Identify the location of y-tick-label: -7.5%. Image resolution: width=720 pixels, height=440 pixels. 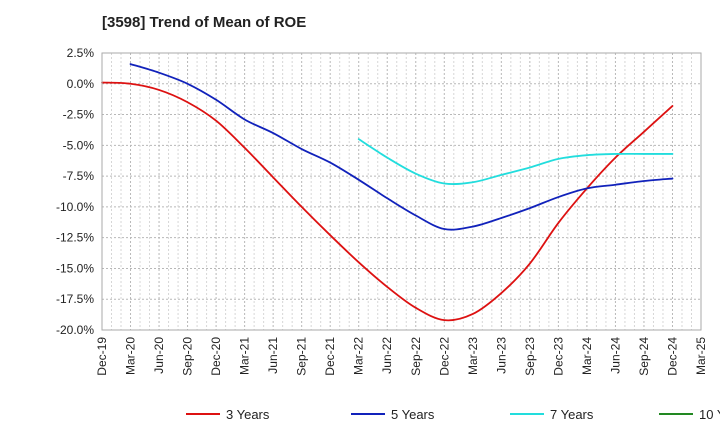
(79, 176).